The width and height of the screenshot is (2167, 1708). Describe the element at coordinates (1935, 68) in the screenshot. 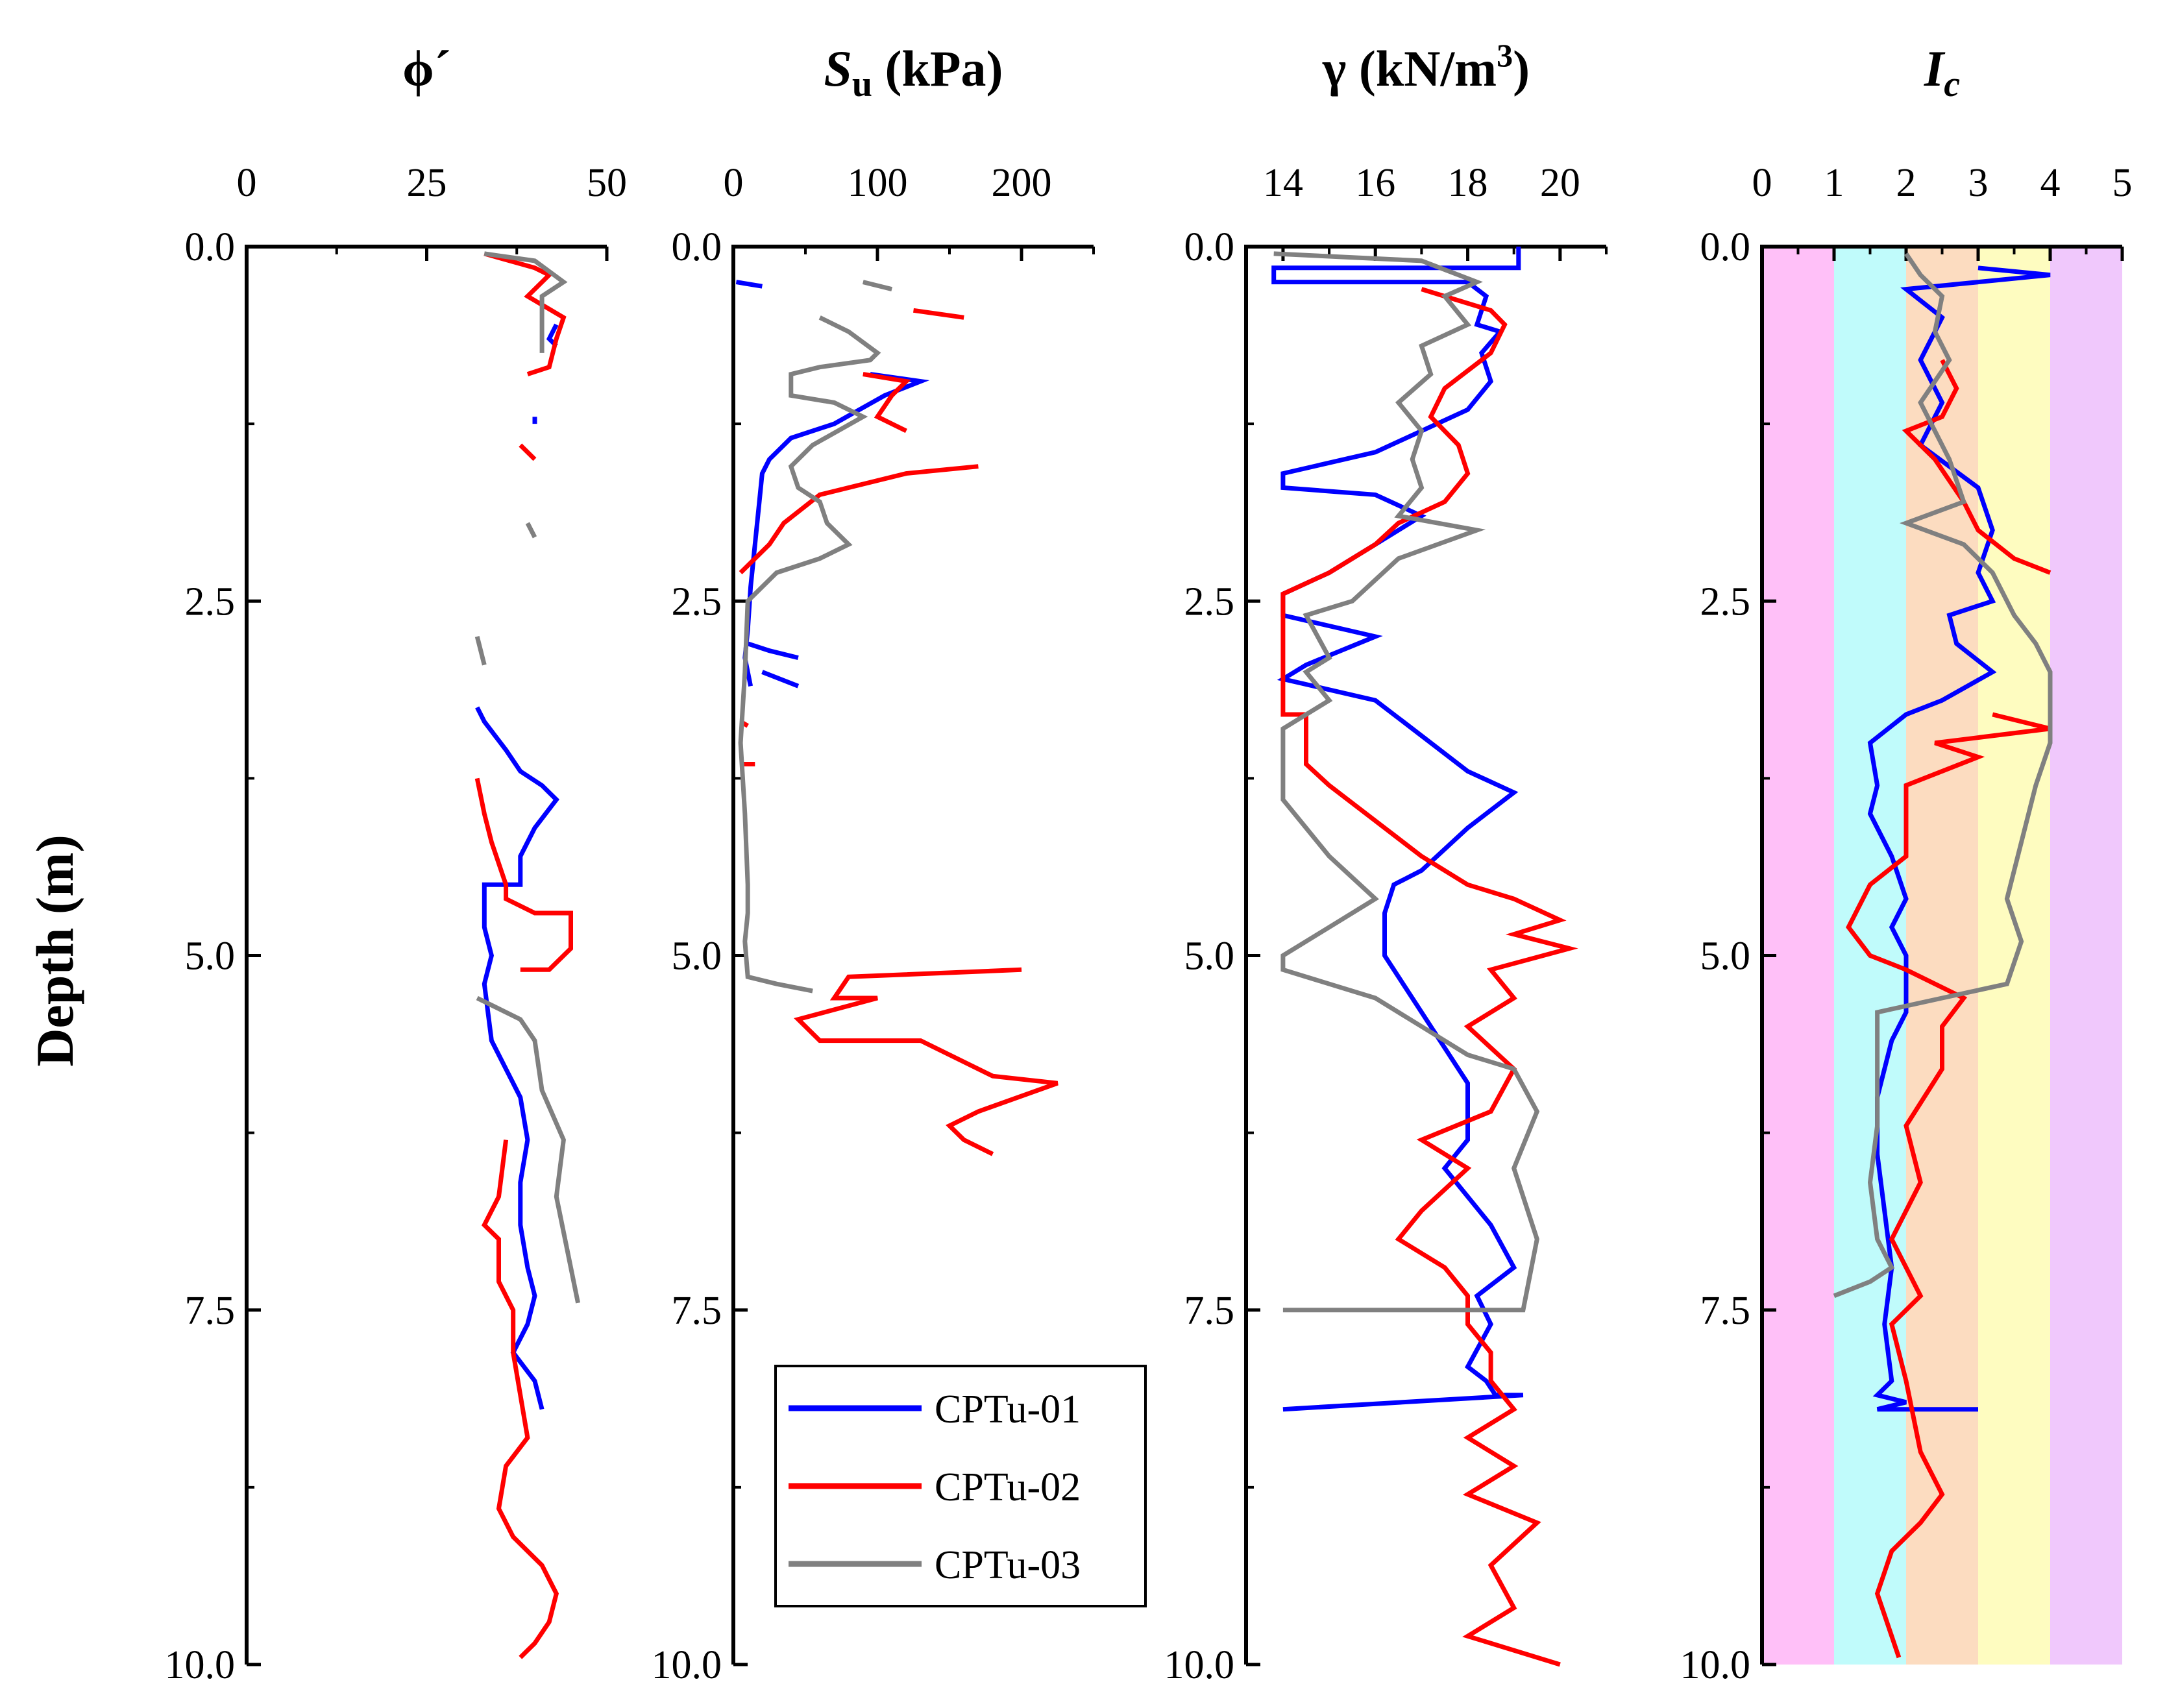

I see `panel-title-symbol: I` at that location.